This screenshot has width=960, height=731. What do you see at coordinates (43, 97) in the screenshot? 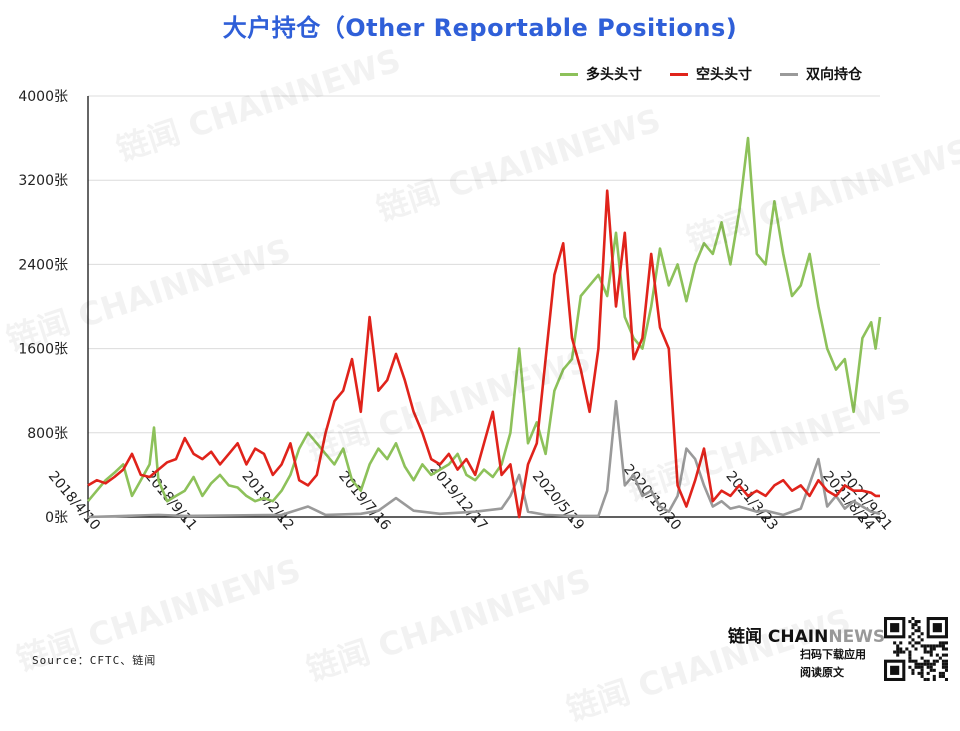
I see `y-tick-label: 4000张` at bounding box center [43, 97].